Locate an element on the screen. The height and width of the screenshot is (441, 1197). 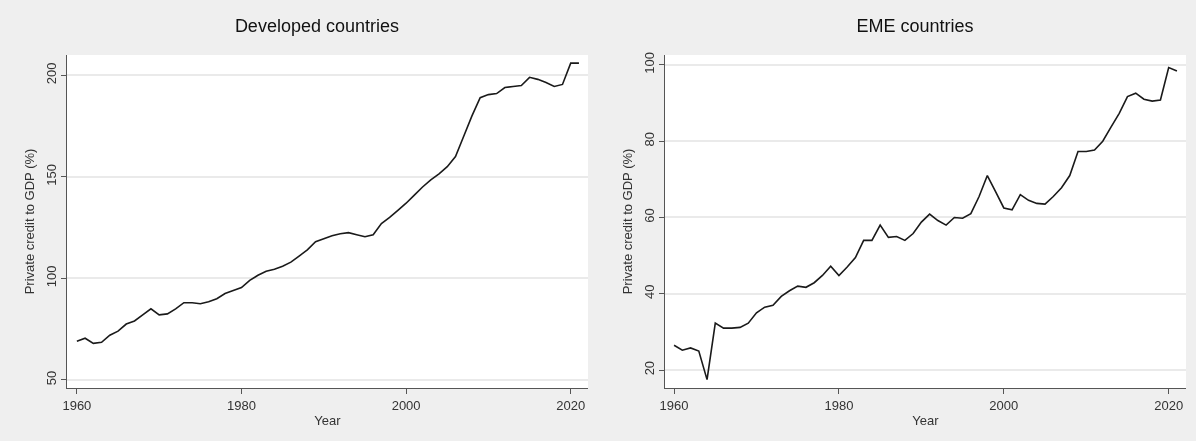
y-tick-label: 150 is located at coordinates (51, 175).